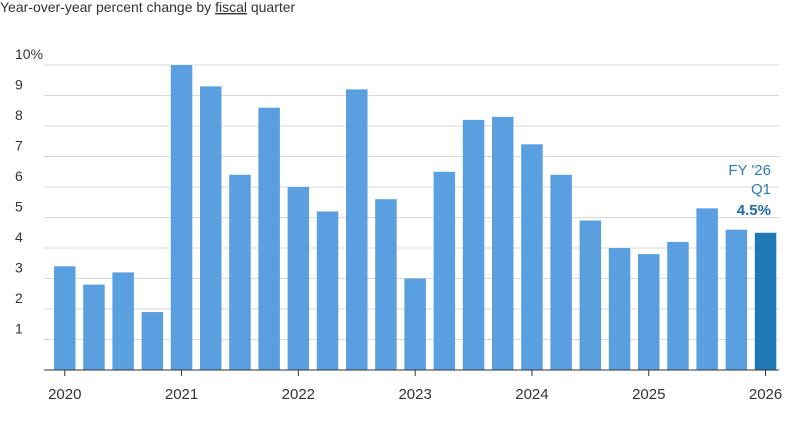 The image size is (800, 435). I want to click on y-axis-tick-labels: 1 2 3 4 5 6 7 8 9 10%, so click(29, 191).